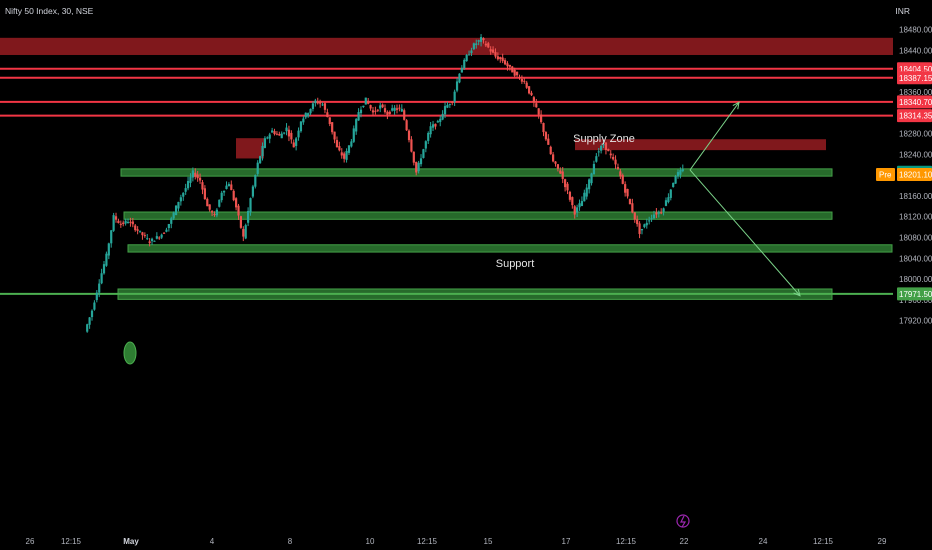  Describe the element at coordinates (71, 541) in the screenshot. I see `time-tick-label: 12:15` at that location.